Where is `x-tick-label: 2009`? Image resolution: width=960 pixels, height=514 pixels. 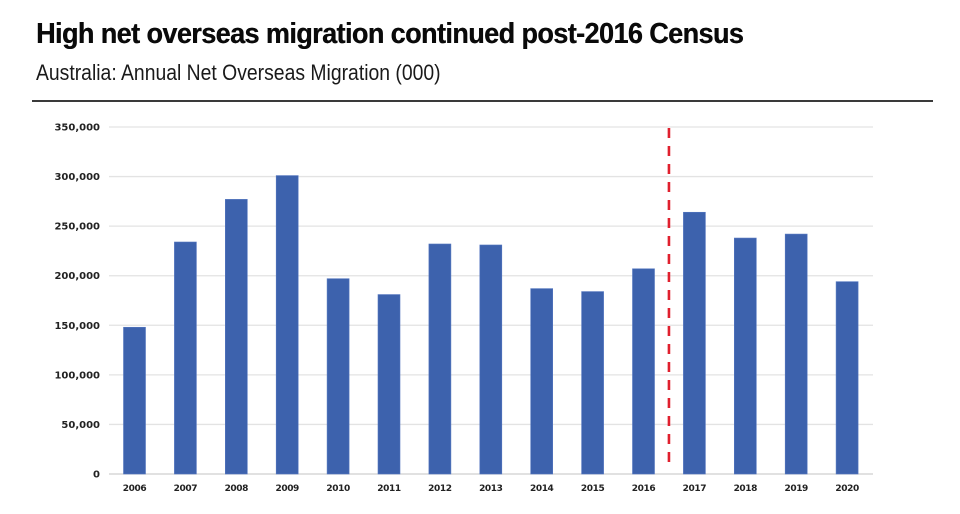 x-tick-label: 2009 is located at coordinates (287, 489).